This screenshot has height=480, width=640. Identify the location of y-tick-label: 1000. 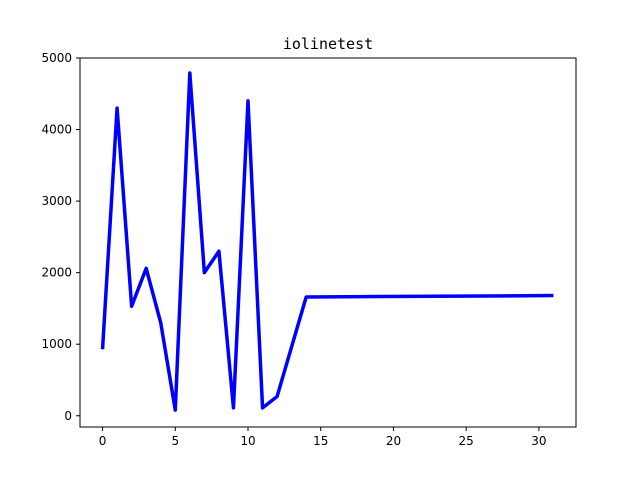
(56, 344).